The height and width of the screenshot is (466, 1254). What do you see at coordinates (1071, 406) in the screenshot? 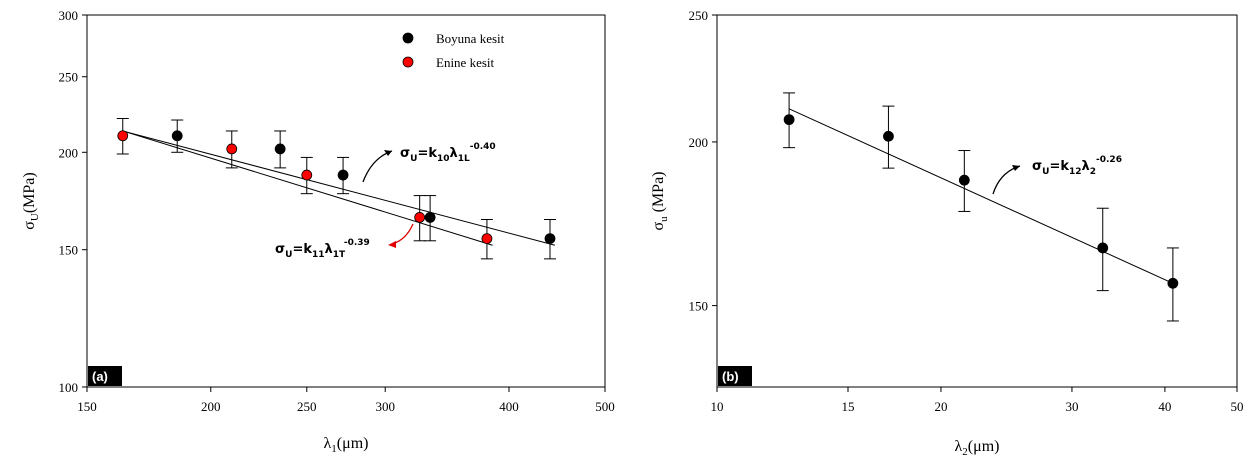
I see `x-tick-label: 30` at bounding box center [1071, 406].